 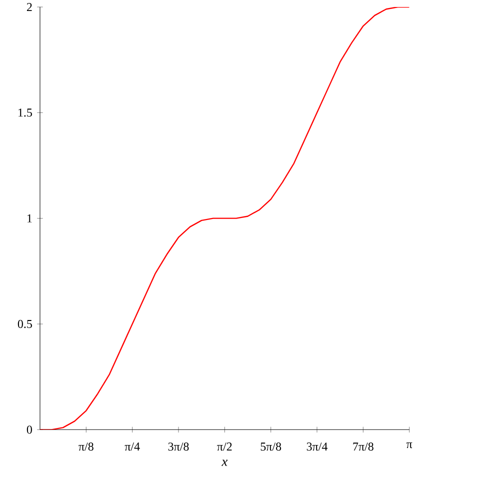 I want to click on x-axis-title: x, so click(x=225, y=463).